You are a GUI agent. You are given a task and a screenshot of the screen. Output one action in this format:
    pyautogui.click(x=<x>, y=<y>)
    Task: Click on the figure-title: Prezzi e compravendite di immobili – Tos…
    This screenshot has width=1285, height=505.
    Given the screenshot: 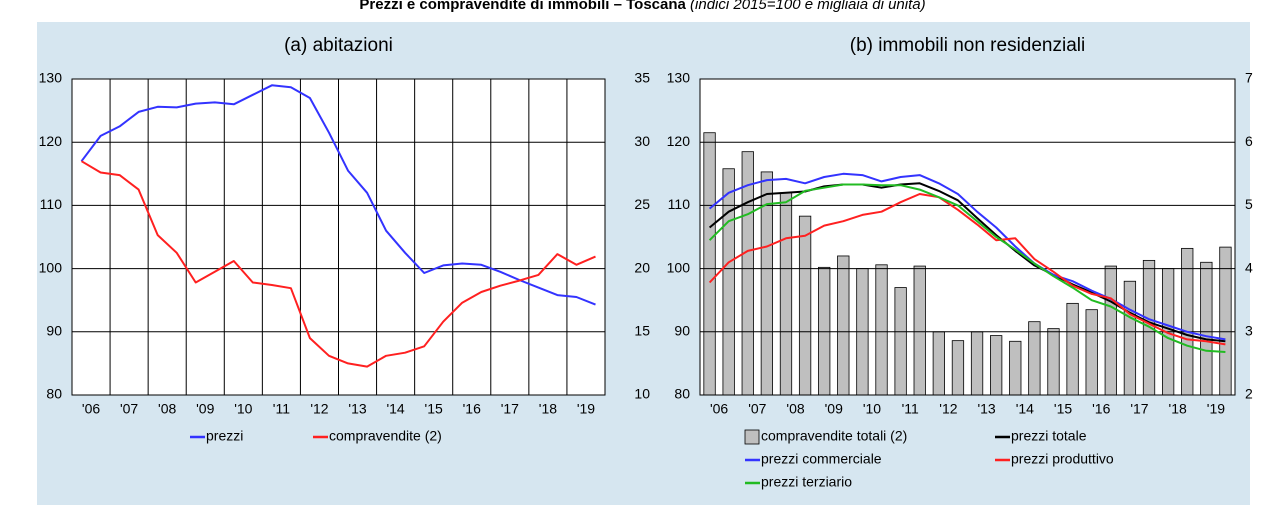 What is the action you would take?
    pyautogui.click(x=522, y=6)
    